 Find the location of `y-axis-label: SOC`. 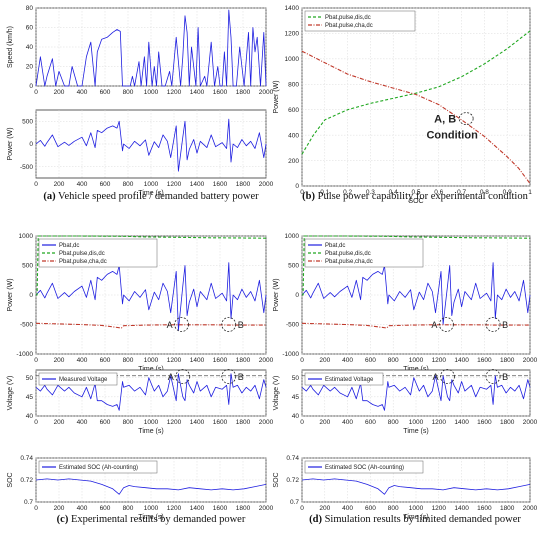

y-axis-label: SOC is located at coordinates (276, 479).